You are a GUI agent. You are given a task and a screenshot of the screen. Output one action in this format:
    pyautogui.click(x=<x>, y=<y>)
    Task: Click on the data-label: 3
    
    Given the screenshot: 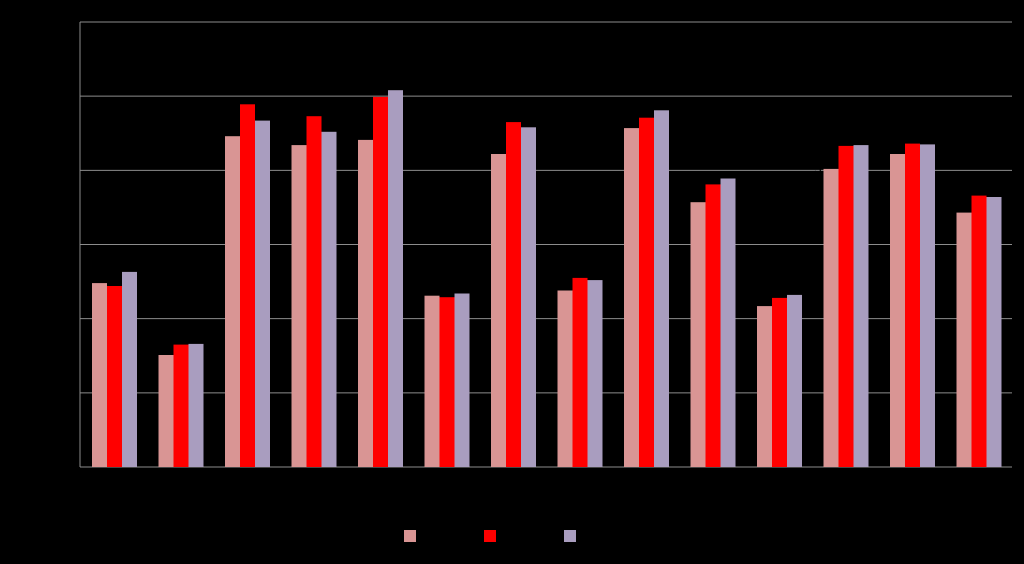 What is the action you would take?
    pyautogui.click(x=116, y=271)
    